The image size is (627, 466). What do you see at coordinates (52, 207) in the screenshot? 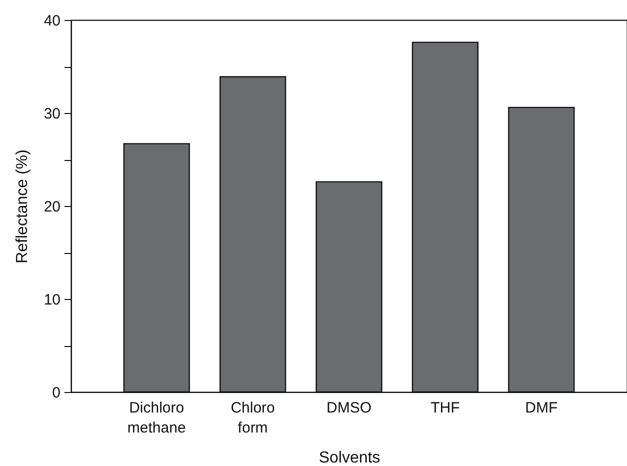
I see `y-tick-label: 20` at bounding box center [52, 207].